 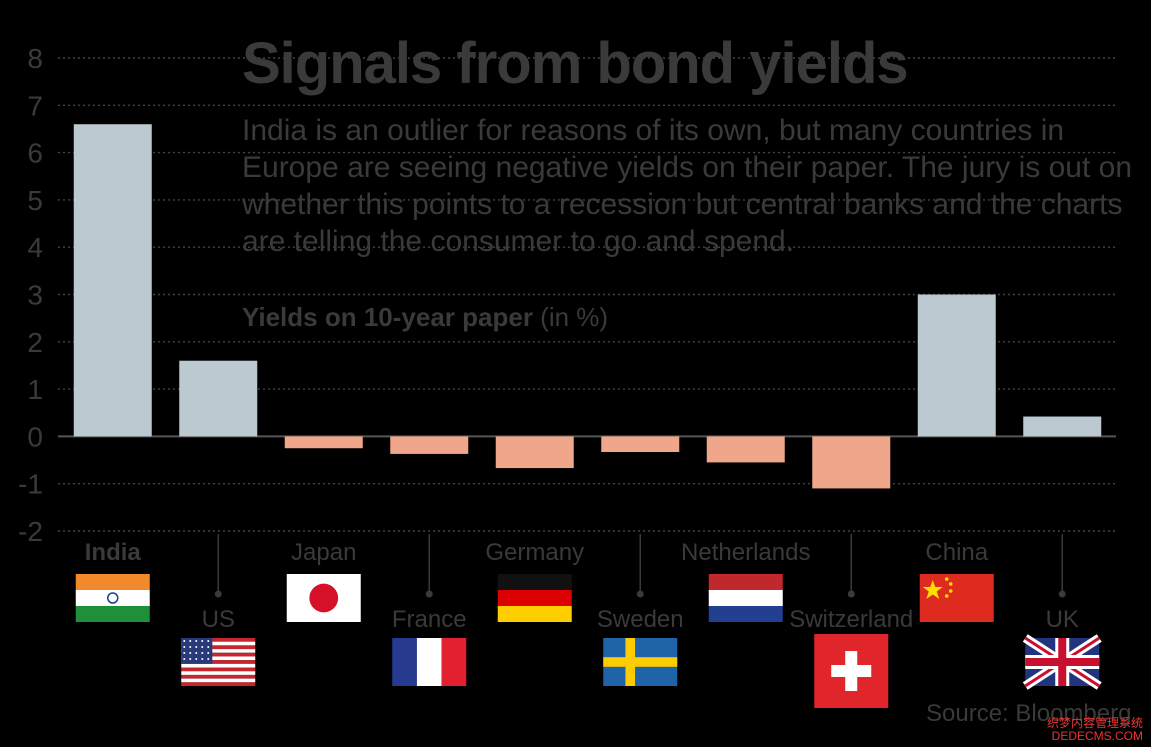 What do you see at coordinates (323, 552) in the screenshot?
I see `category-label: Japan` at bounding box center [323, 552].